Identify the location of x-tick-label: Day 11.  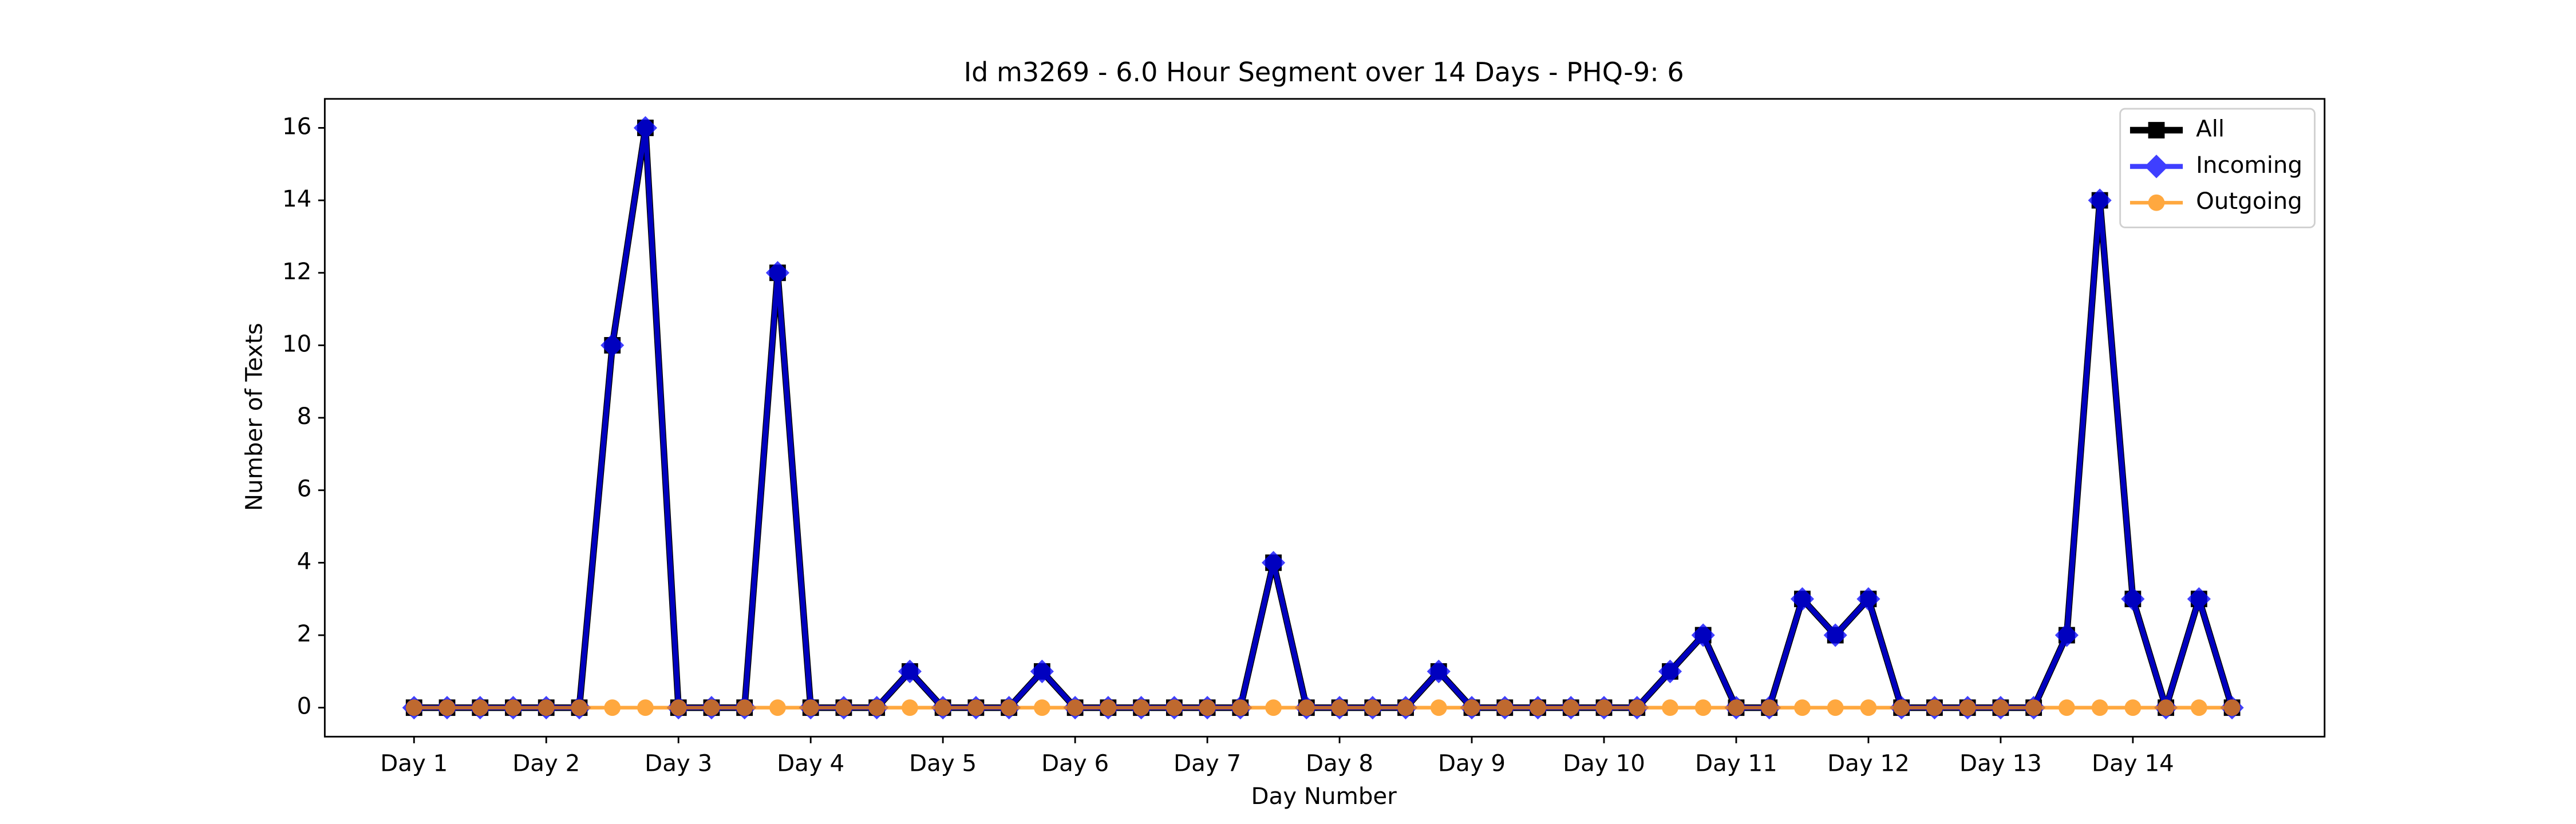
(1736, 763).